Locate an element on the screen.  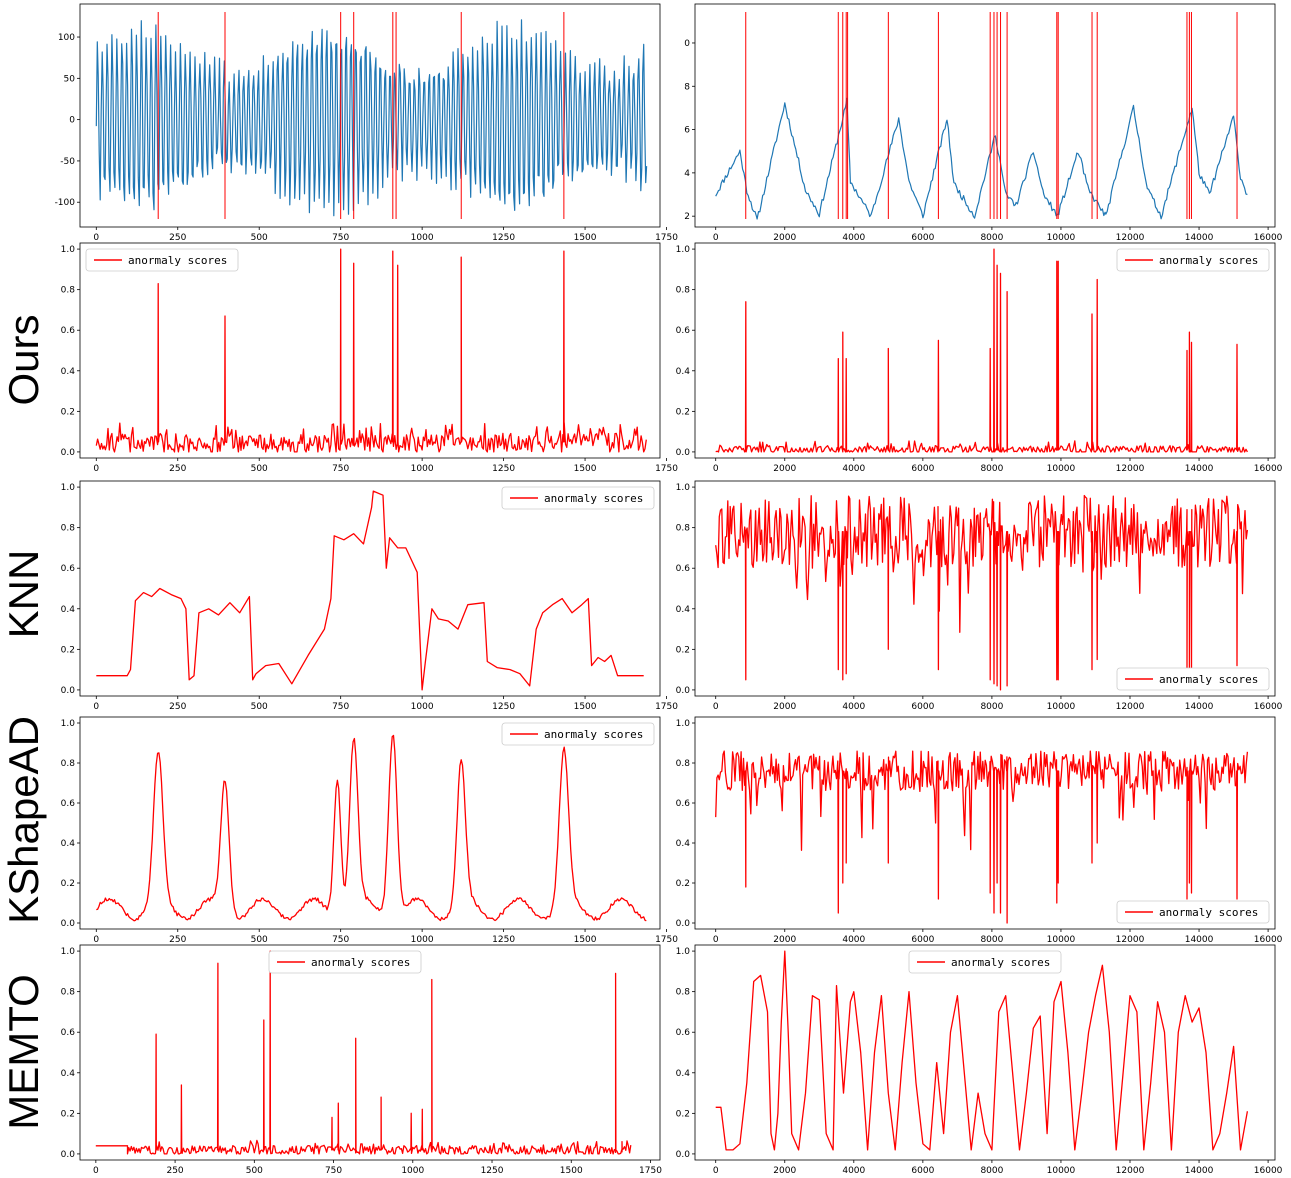
row-label-ours: Ours is located at coordinates (23, 359).